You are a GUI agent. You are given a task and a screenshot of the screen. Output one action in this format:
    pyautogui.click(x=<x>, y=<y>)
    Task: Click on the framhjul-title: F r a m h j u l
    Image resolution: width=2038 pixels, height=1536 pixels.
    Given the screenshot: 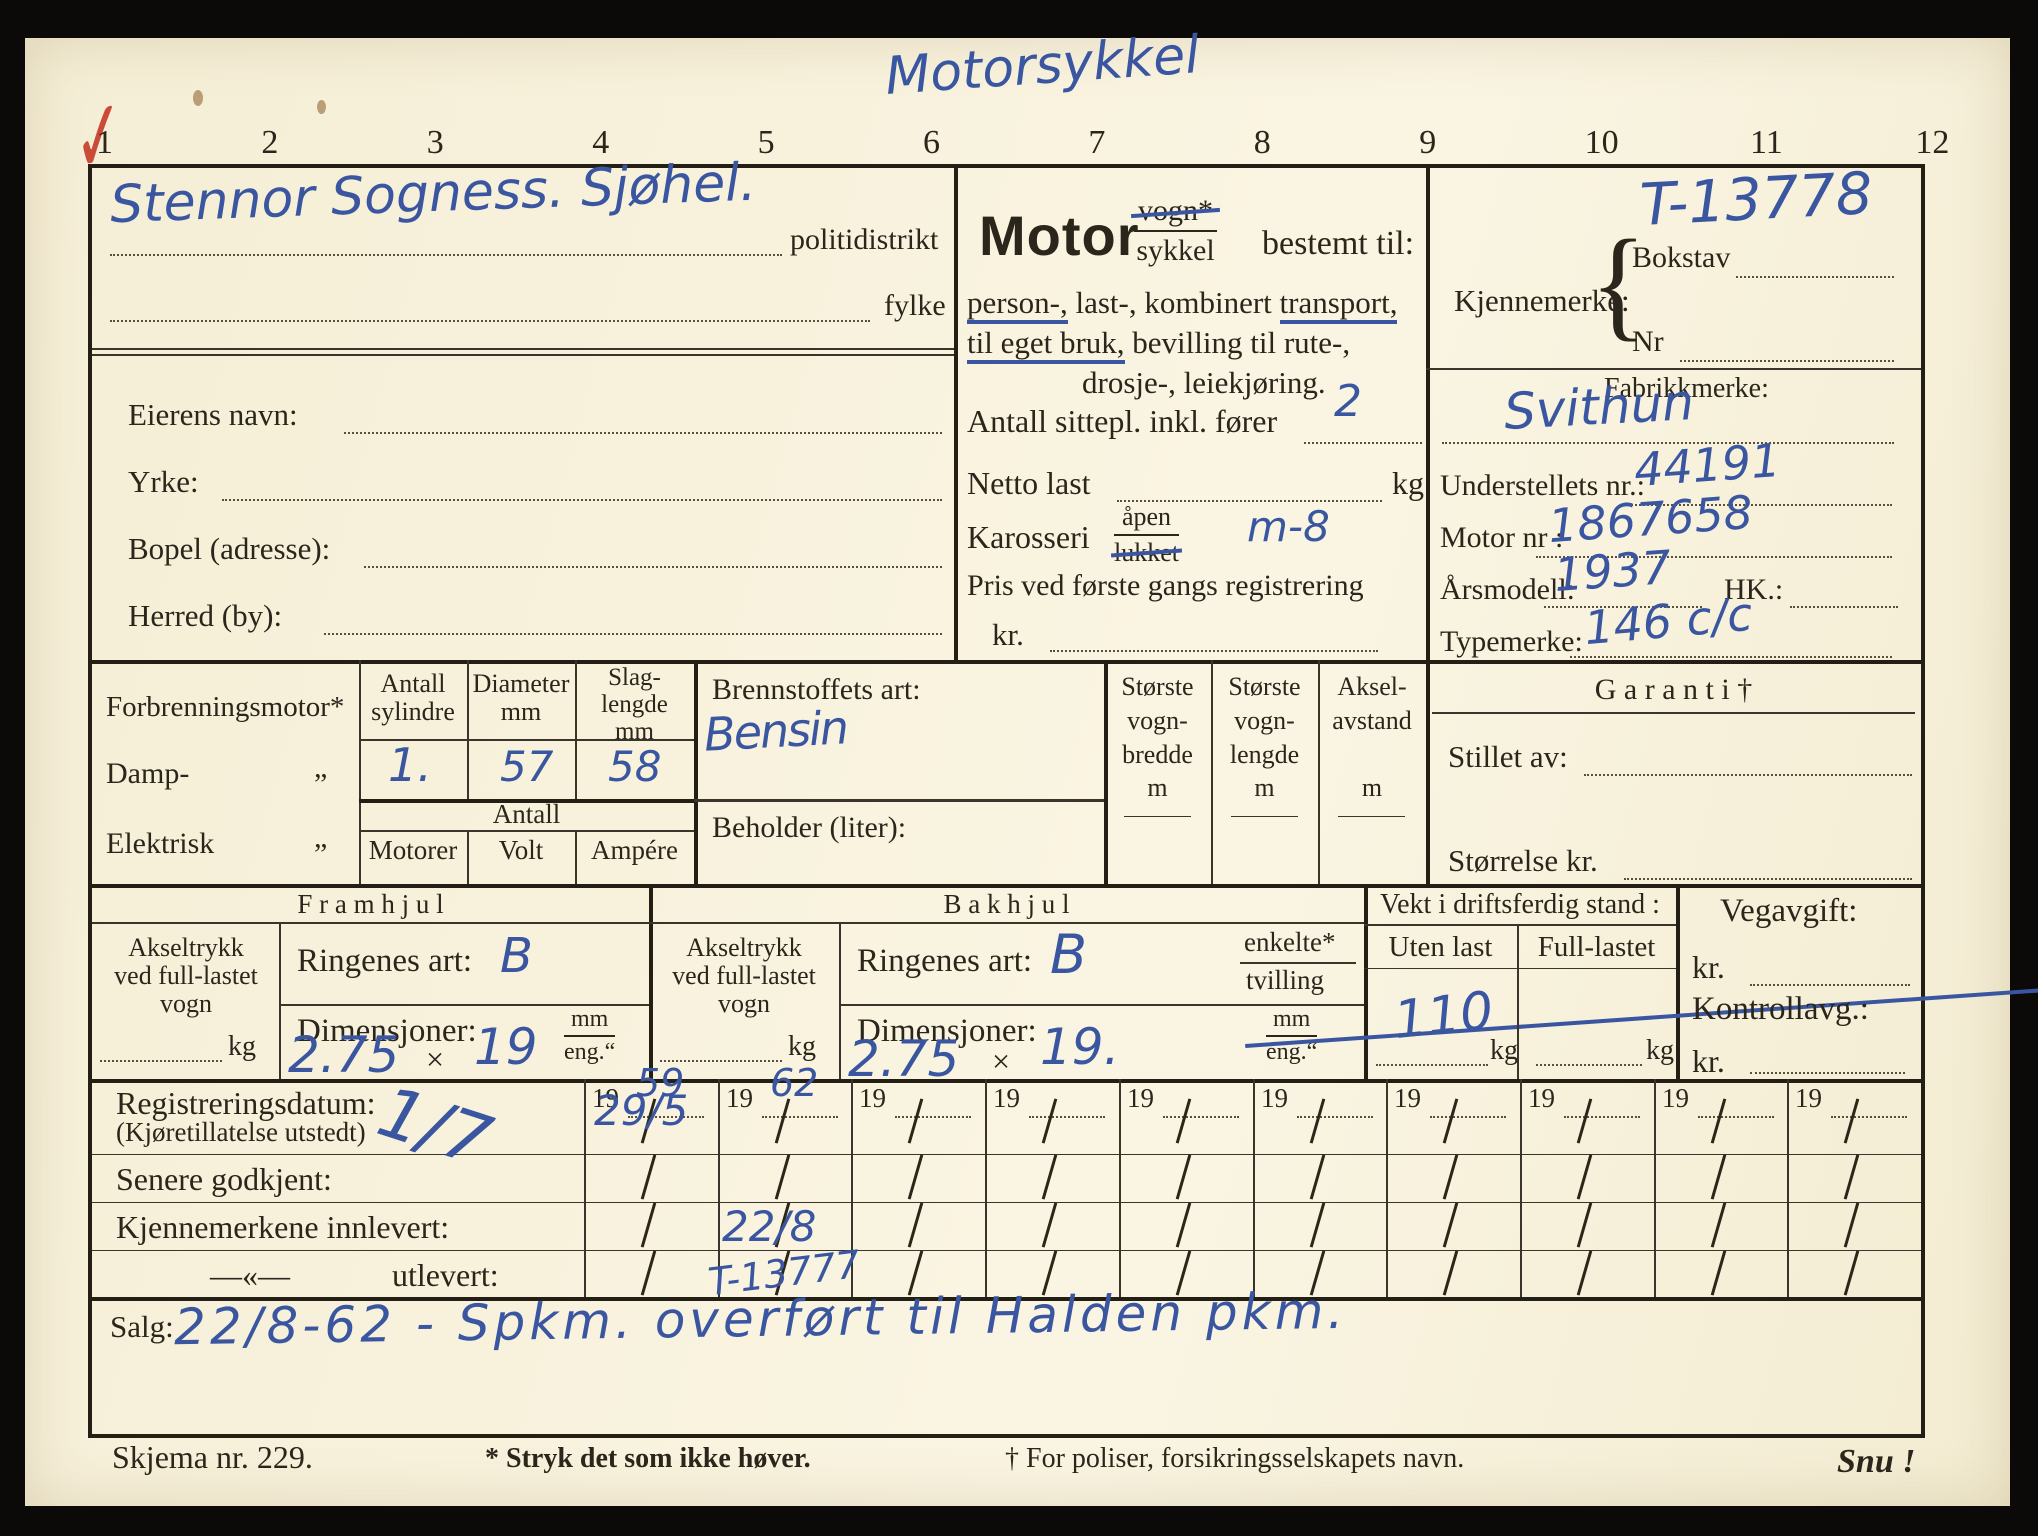 What is the action you would take?
    pyautogui.click(x=370, y=904)
    